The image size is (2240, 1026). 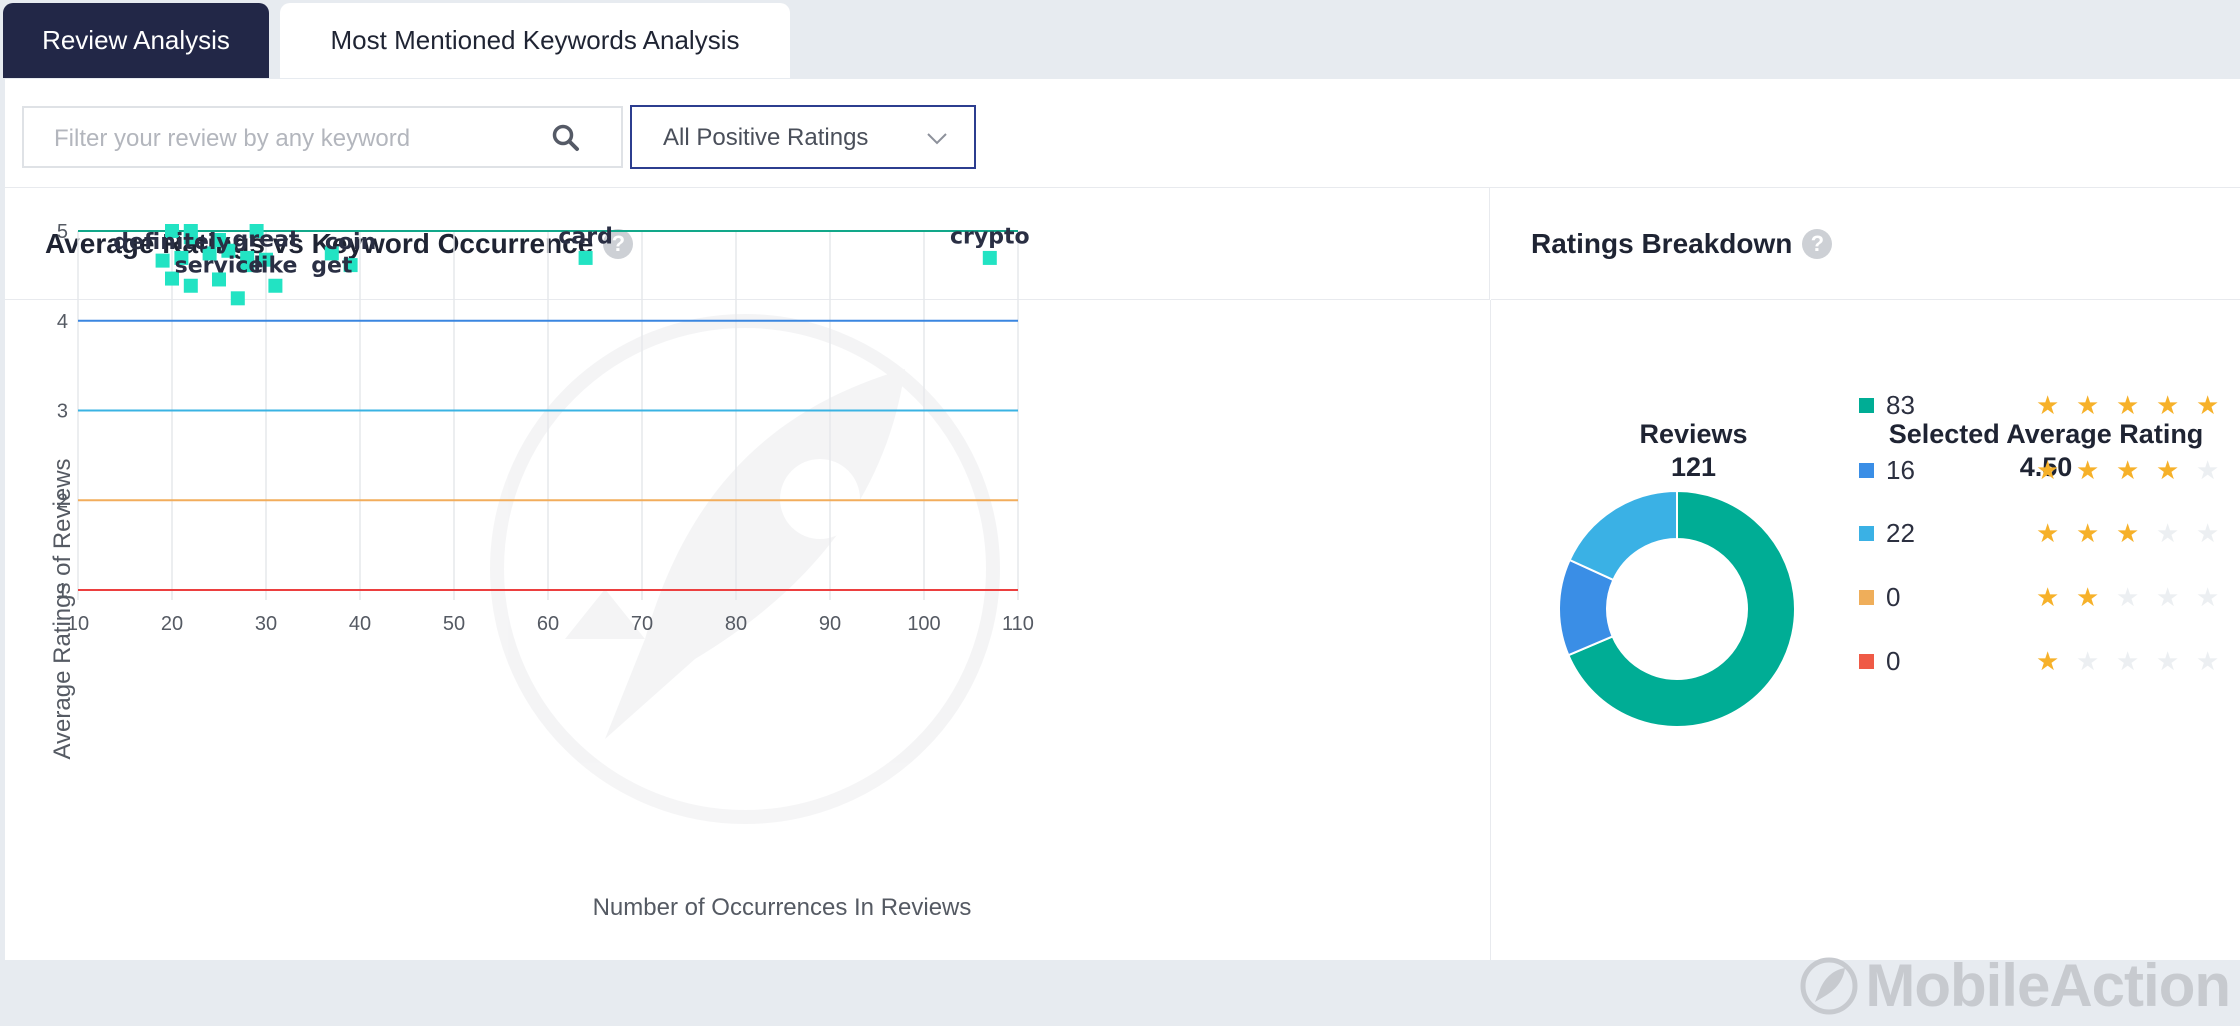 What do you see at coordinates (62, 322) in the screenshot?
I see `y-tick-label: 4` at bounding box center [62, 322].